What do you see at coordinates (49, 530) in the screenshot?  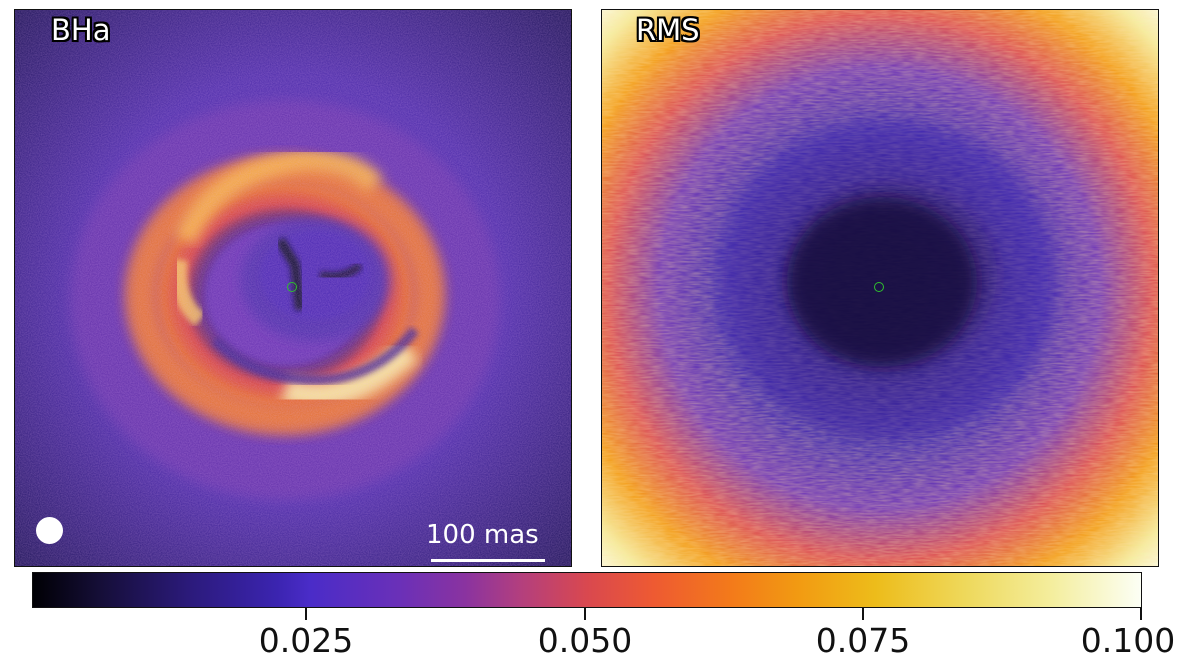 I see `beam-size-circle` at bounding box center [49, 530].